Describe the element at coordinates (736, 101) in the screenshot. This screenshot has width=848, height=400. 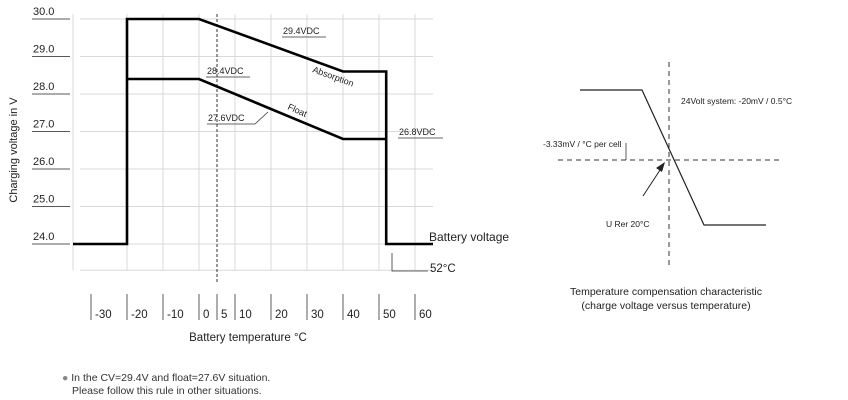
I see `label-24v-system: 24Volt system: -20mV / 0.5°C` at that location.